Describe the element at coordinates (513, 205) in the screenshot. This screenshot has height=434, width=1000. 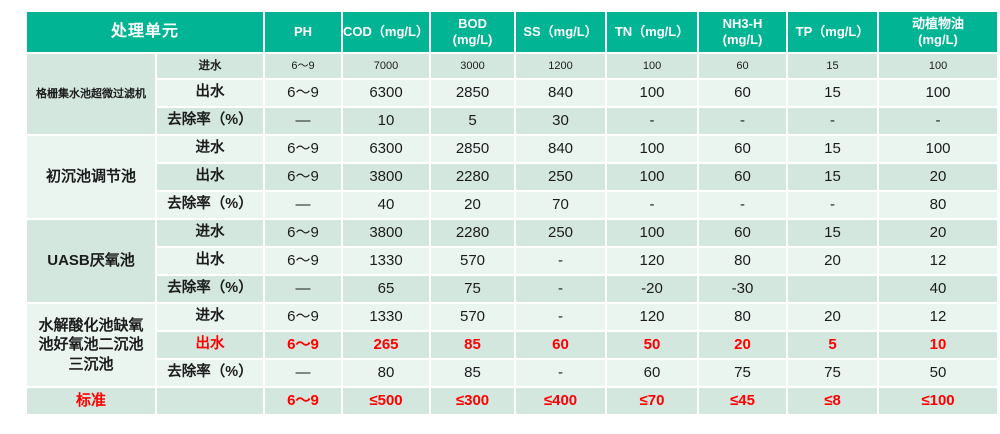
I see `table-row: 去除率（%） —40 20 70- - -80` at that location.